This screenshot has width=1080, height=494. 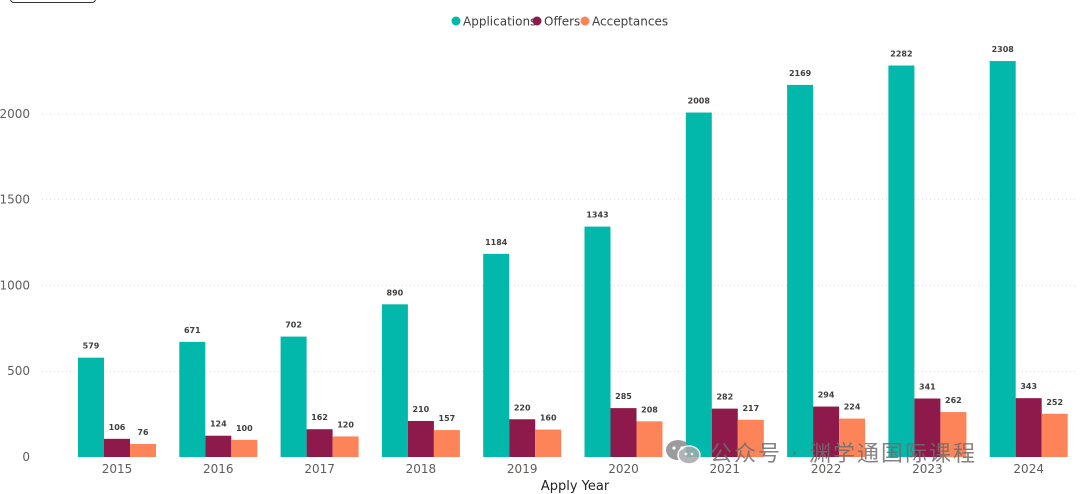 What do you see at coordinates (15, 200) in the screenshot?
I see `y-tick-label: 1500` at bounding box center [15, 200].